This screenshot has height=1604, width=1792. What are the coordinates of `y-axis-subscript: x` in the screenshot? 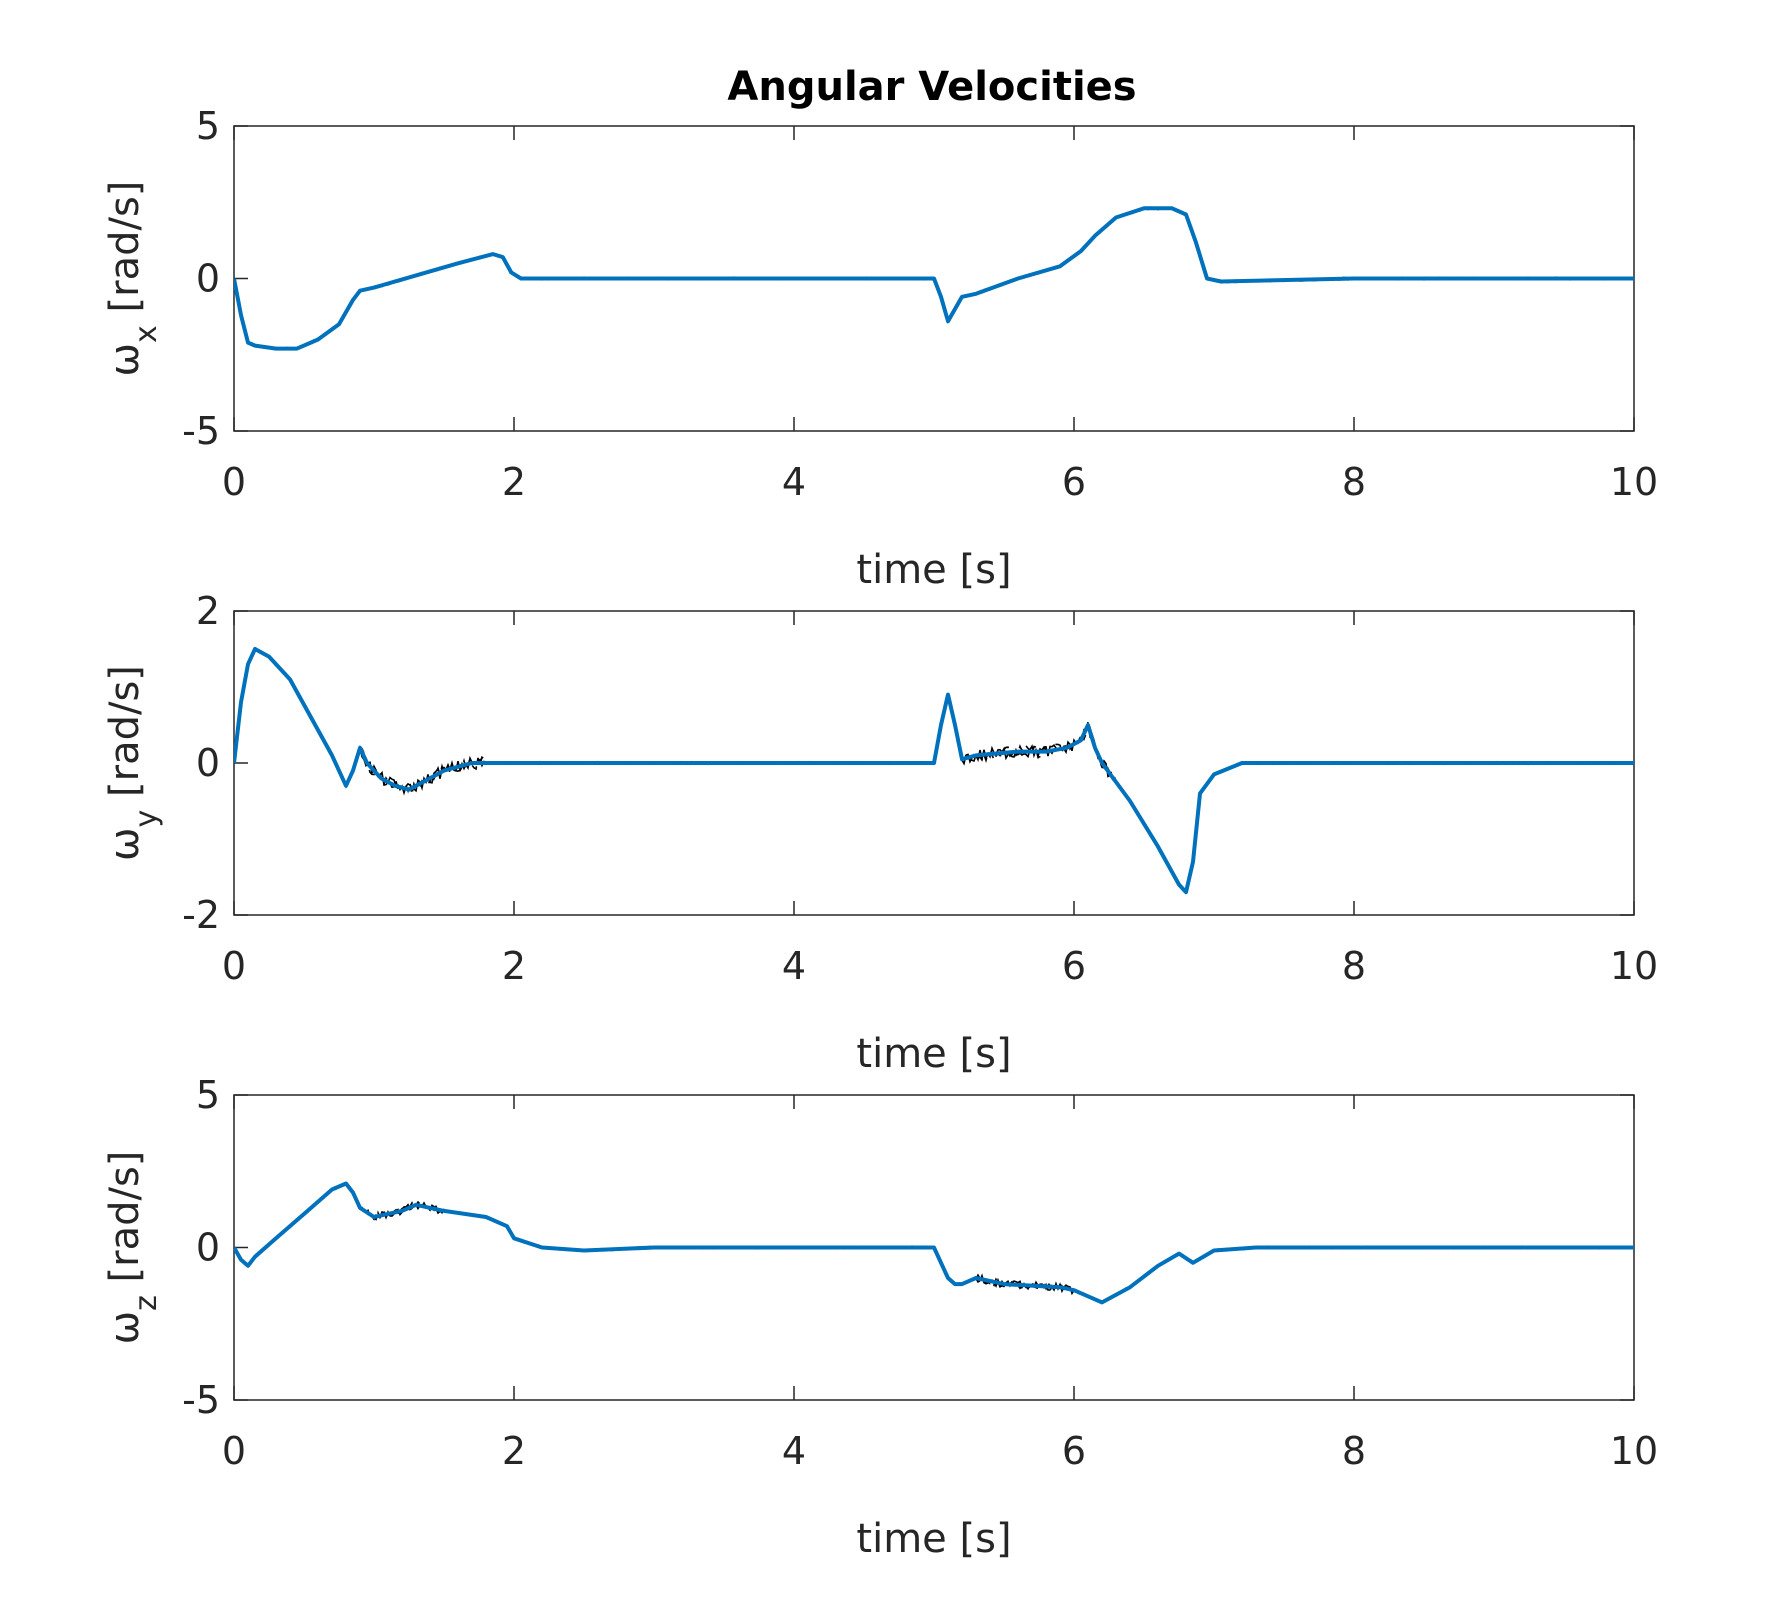 It's located at (146, 334).